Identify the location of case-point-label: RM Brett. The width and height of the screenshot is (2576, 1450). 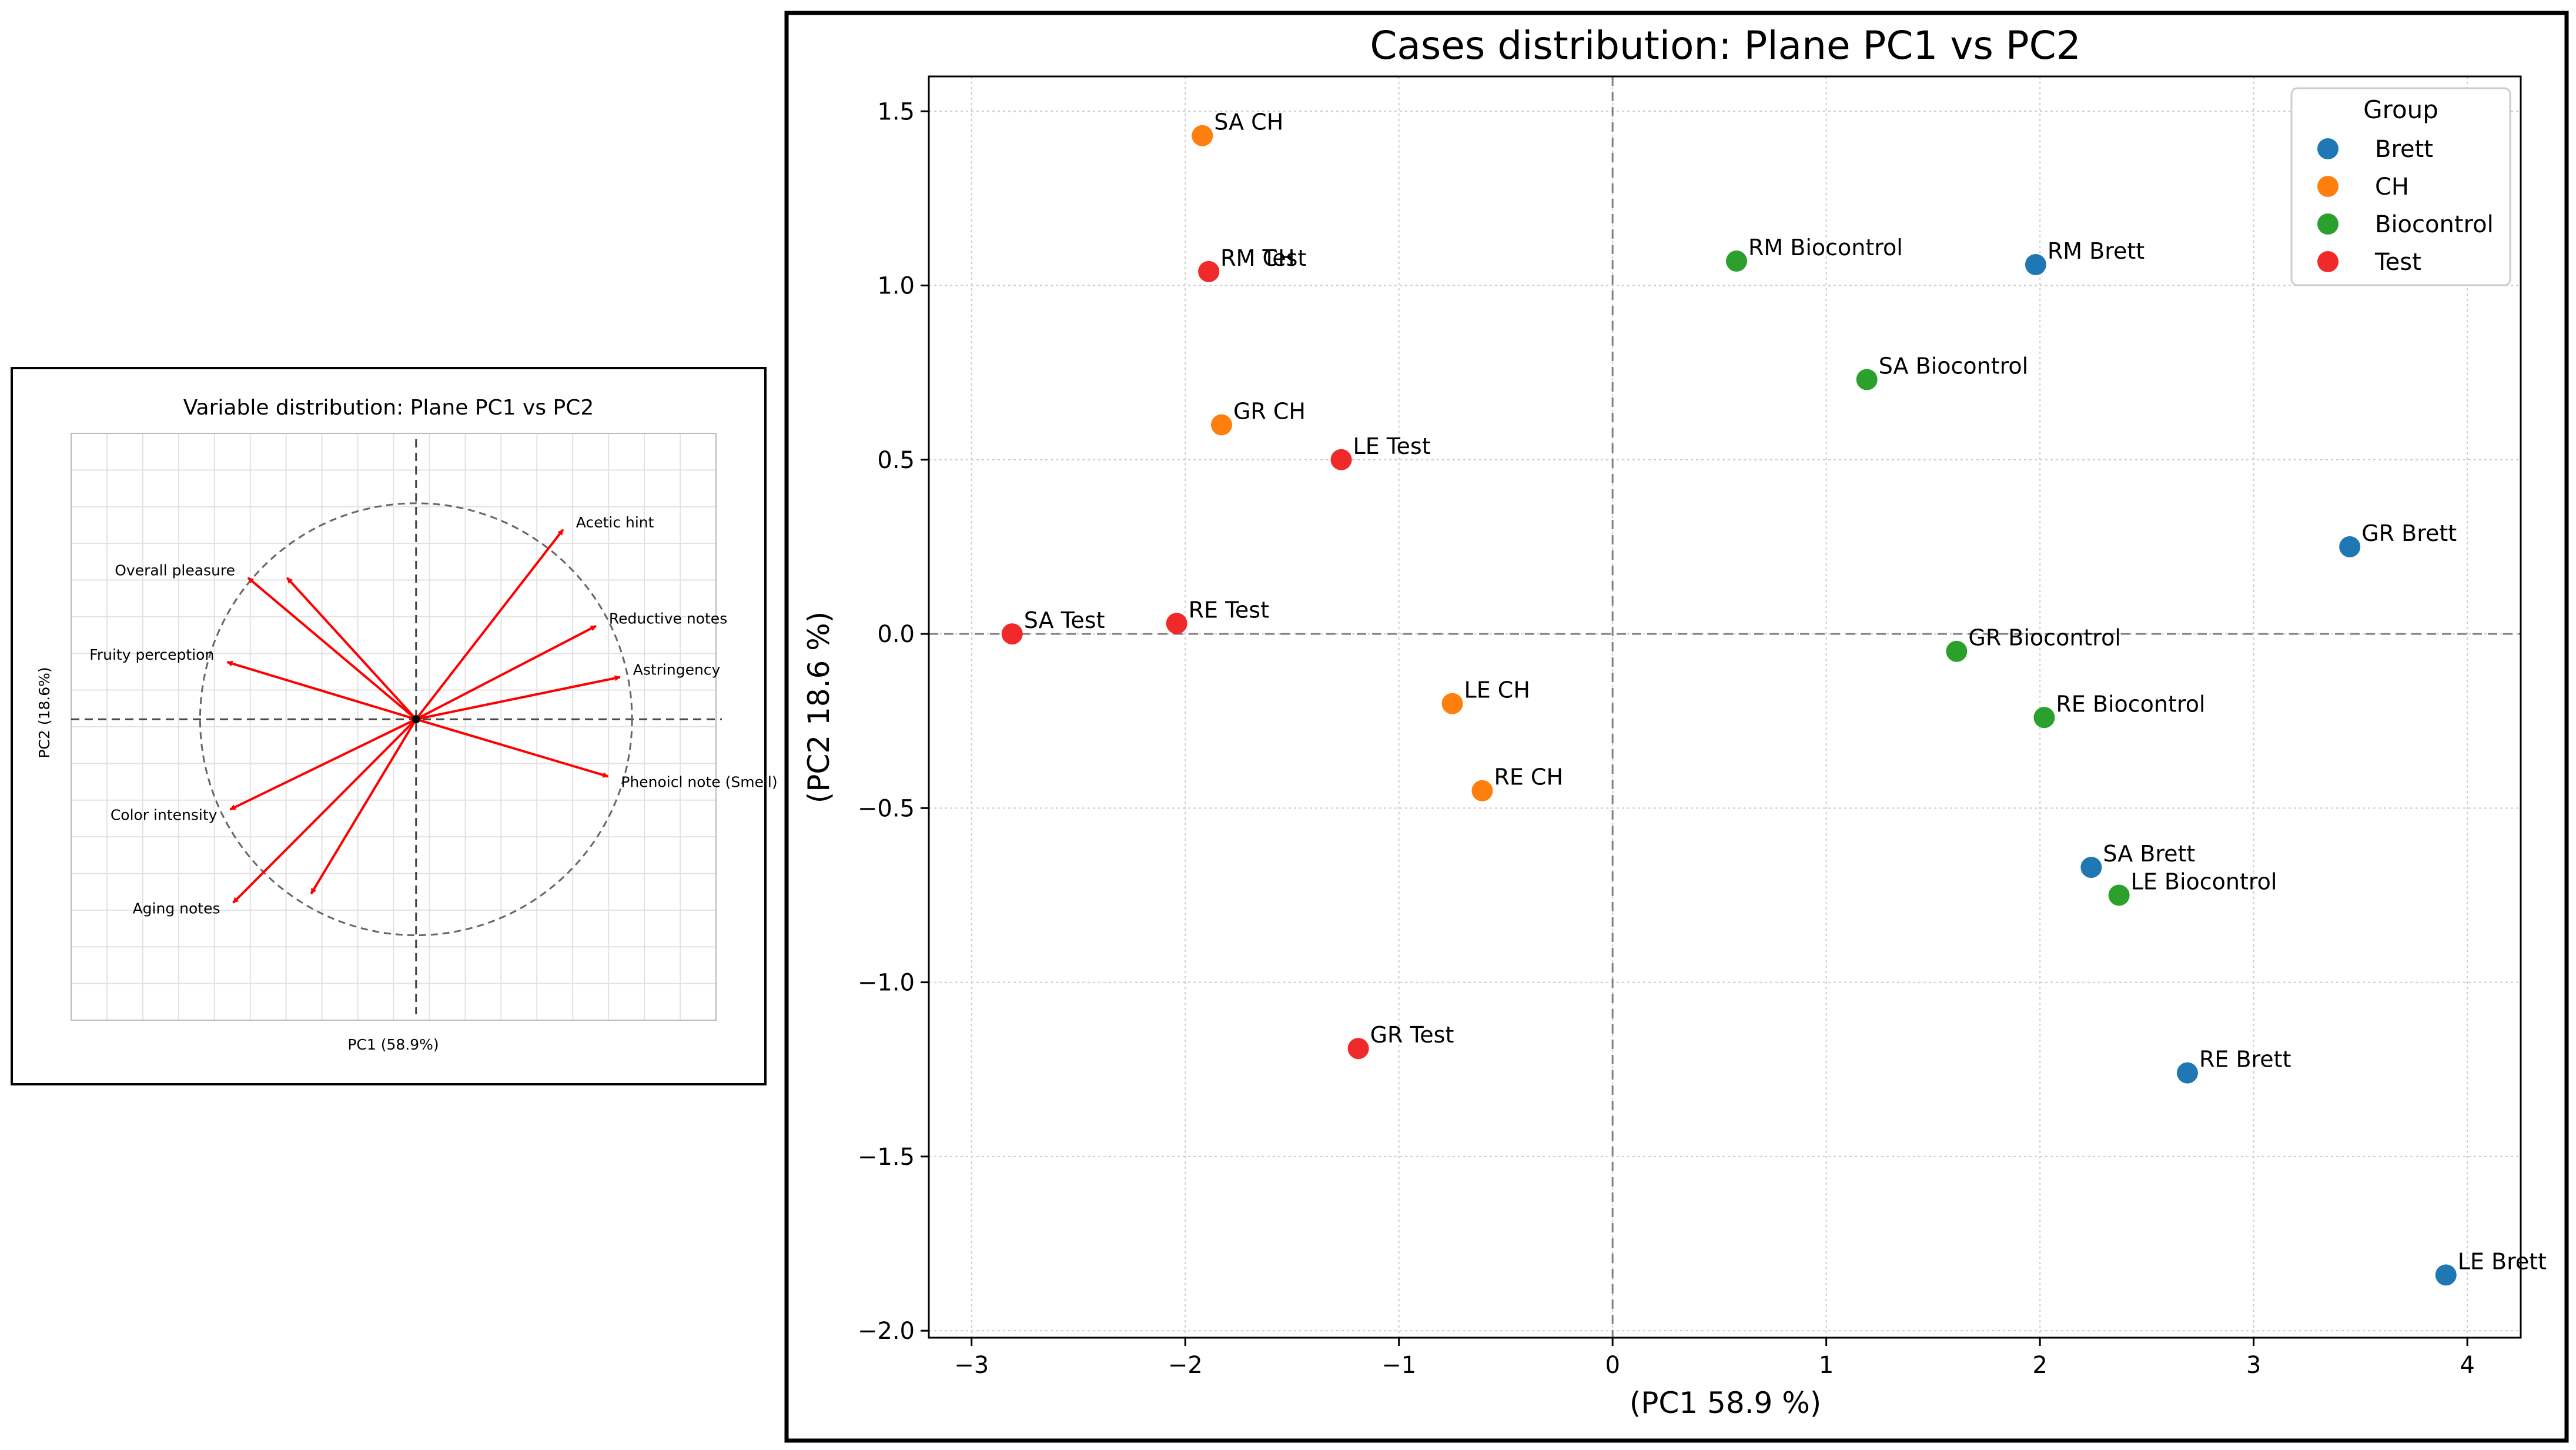
(2096, 251).